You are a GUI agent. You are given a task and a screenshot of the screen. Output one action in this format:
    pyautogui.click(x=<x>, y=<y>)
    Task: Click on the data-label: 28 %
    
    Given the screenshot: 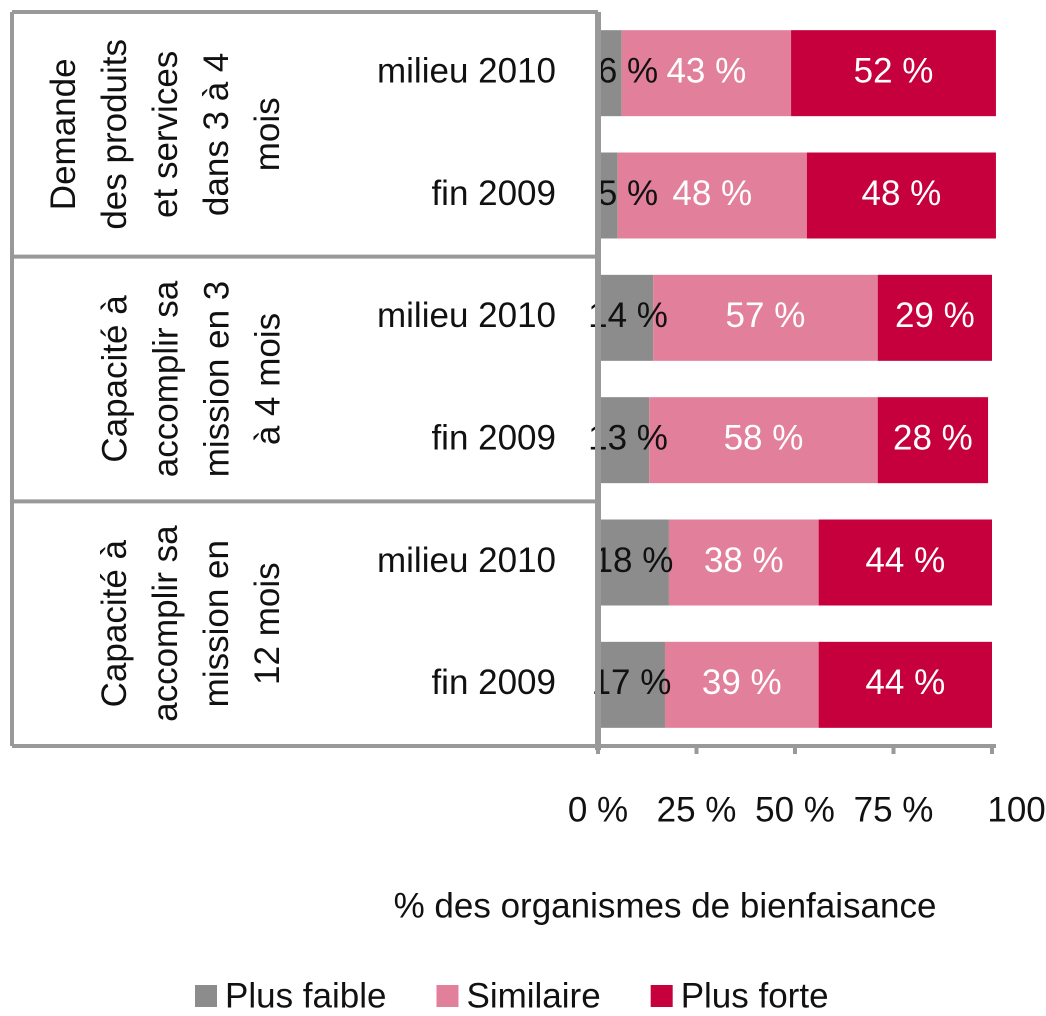 What is the action you would take?
    pyautogui.click(x=933, y=437)
    